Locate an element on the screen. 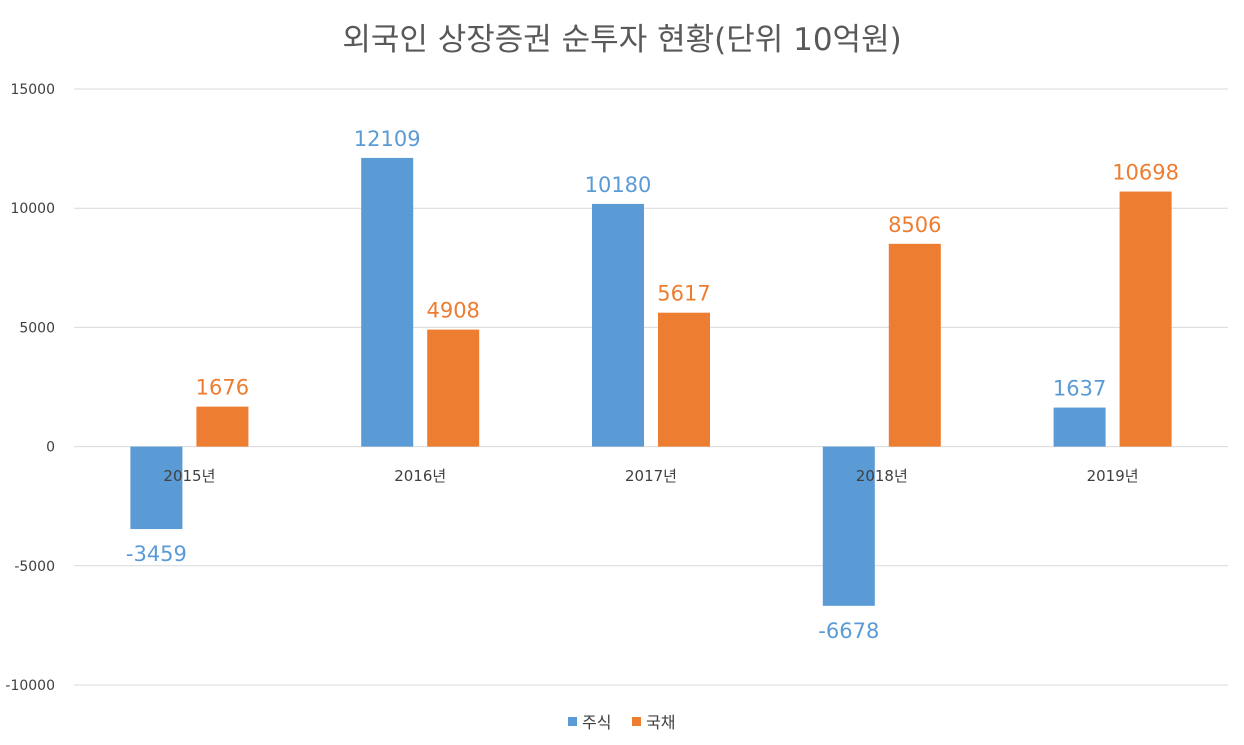 The width and height of the screenshot is (1244, 745). y-tick-label: -5000 is located at coordinates (34, 567).